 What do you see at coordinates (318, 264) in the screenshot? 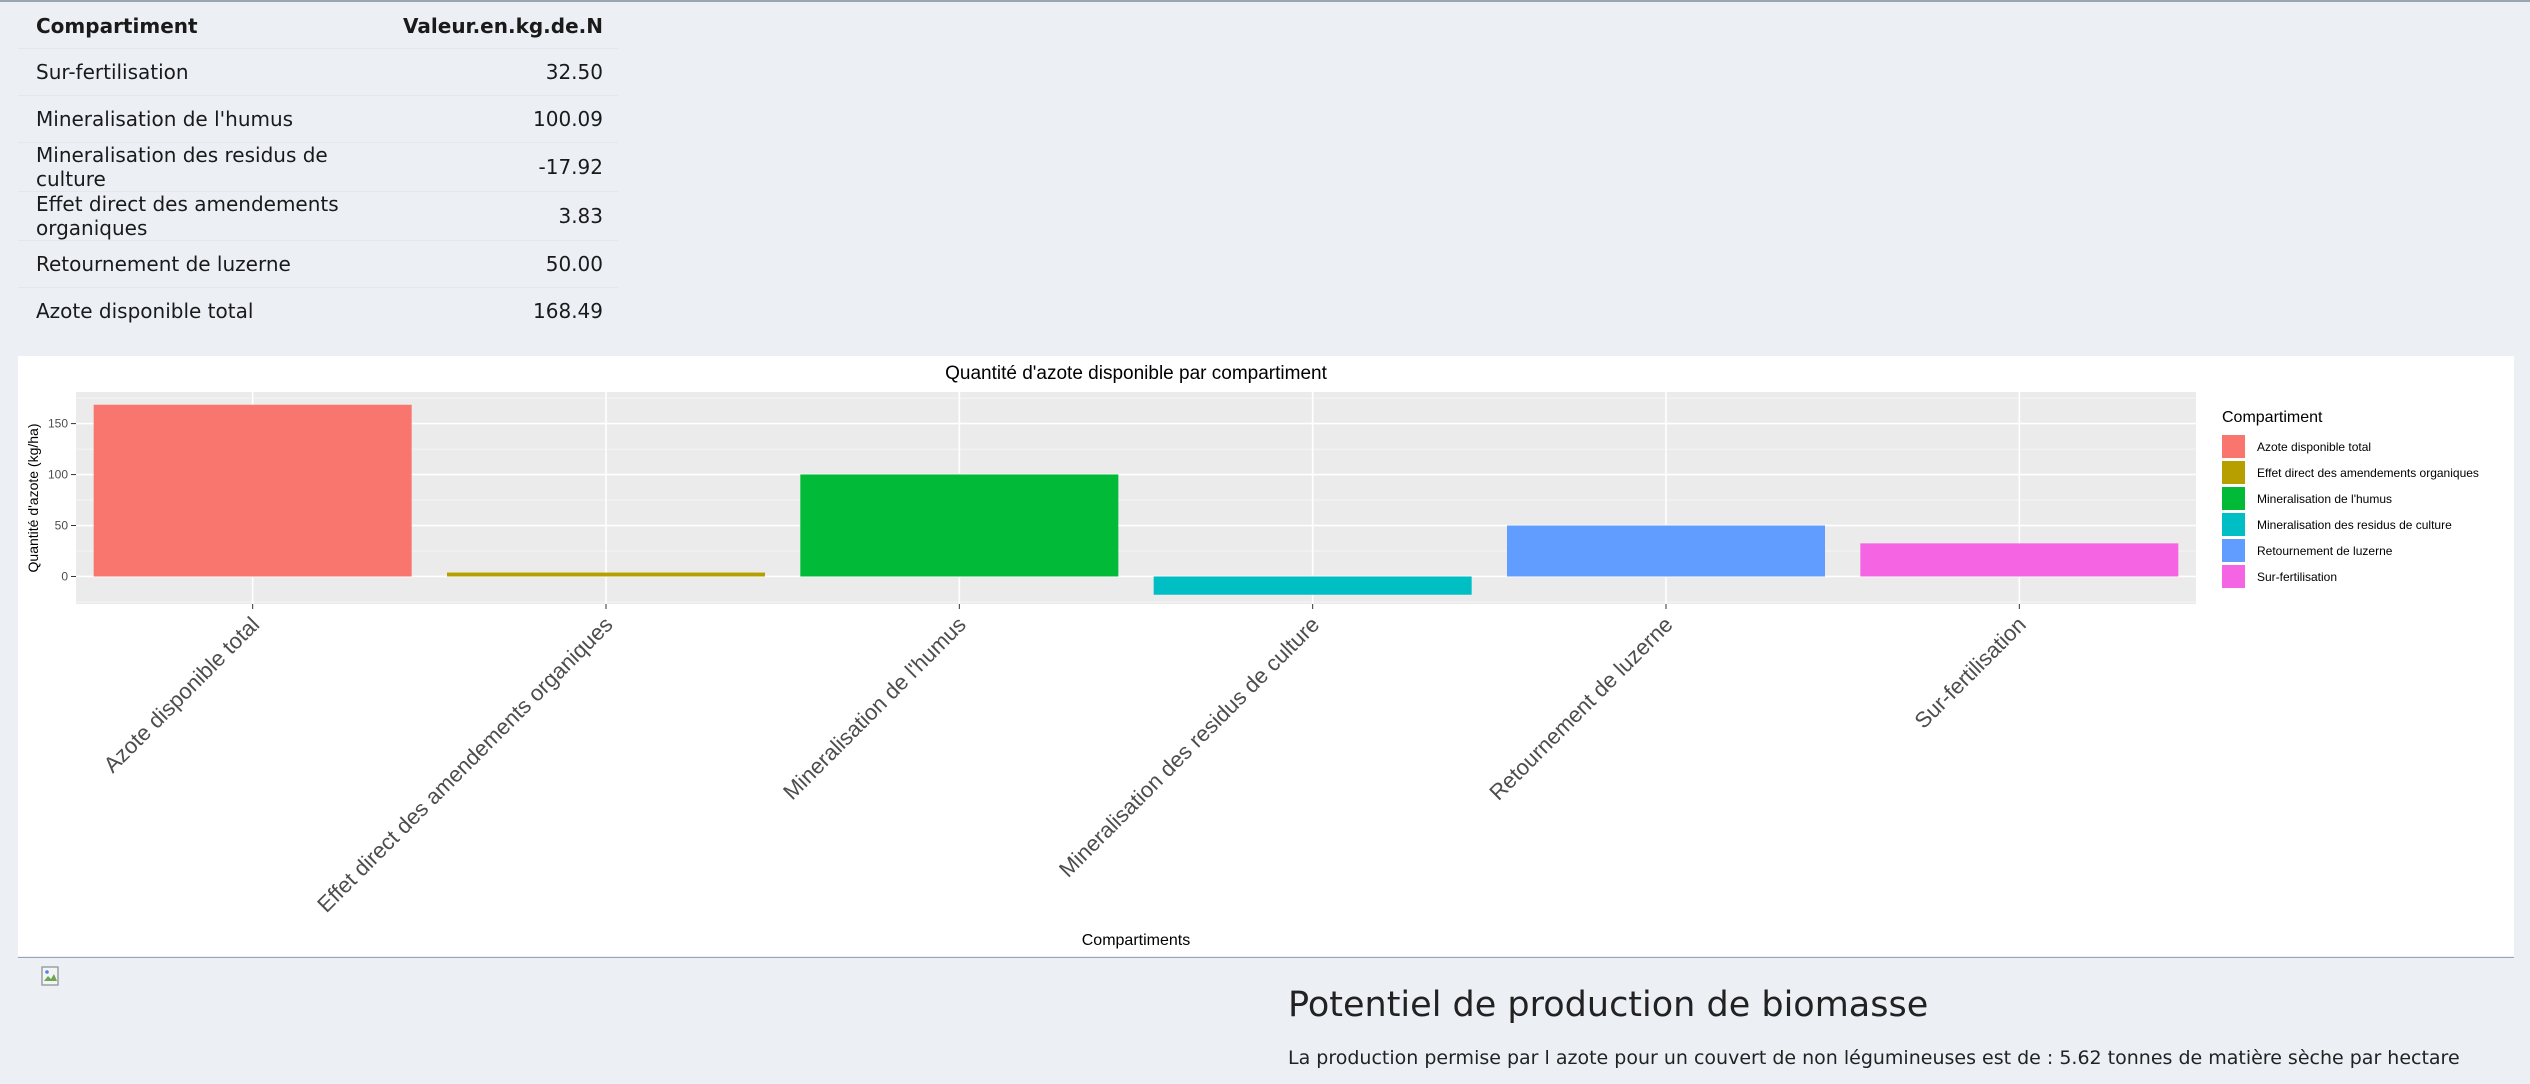
I see `table-row: Retournement de luzerne 50.00` at bounding box center [318, 264].